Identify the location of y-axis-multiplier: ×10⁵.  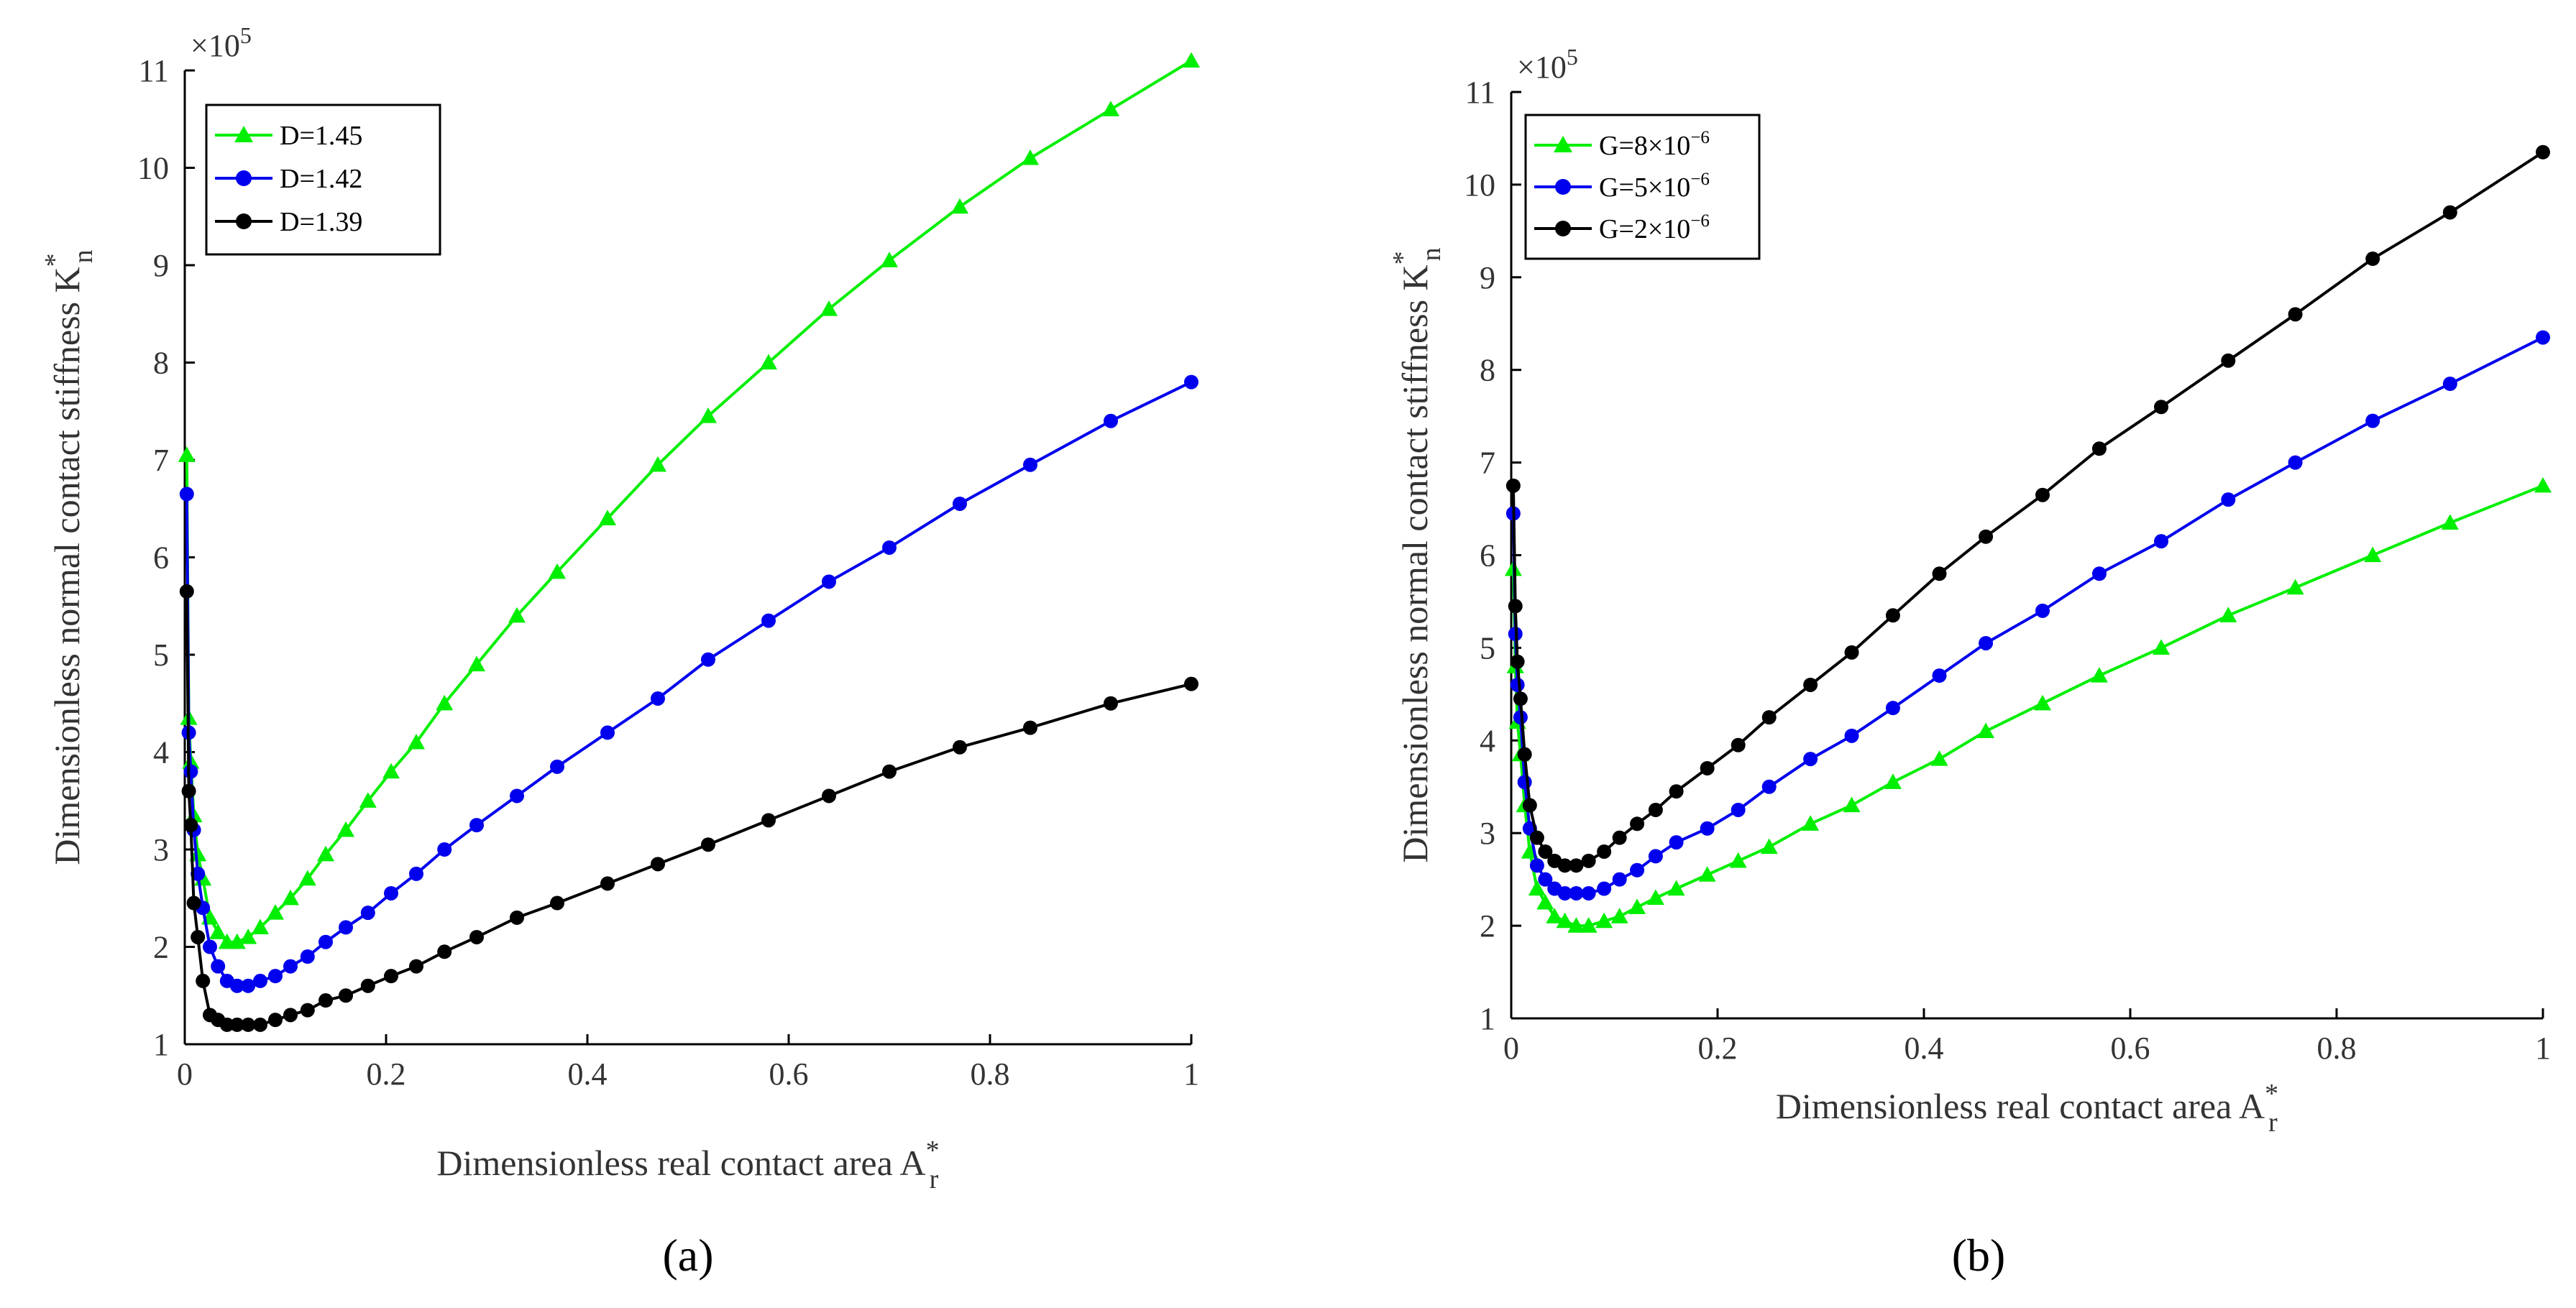
(1548, 64).